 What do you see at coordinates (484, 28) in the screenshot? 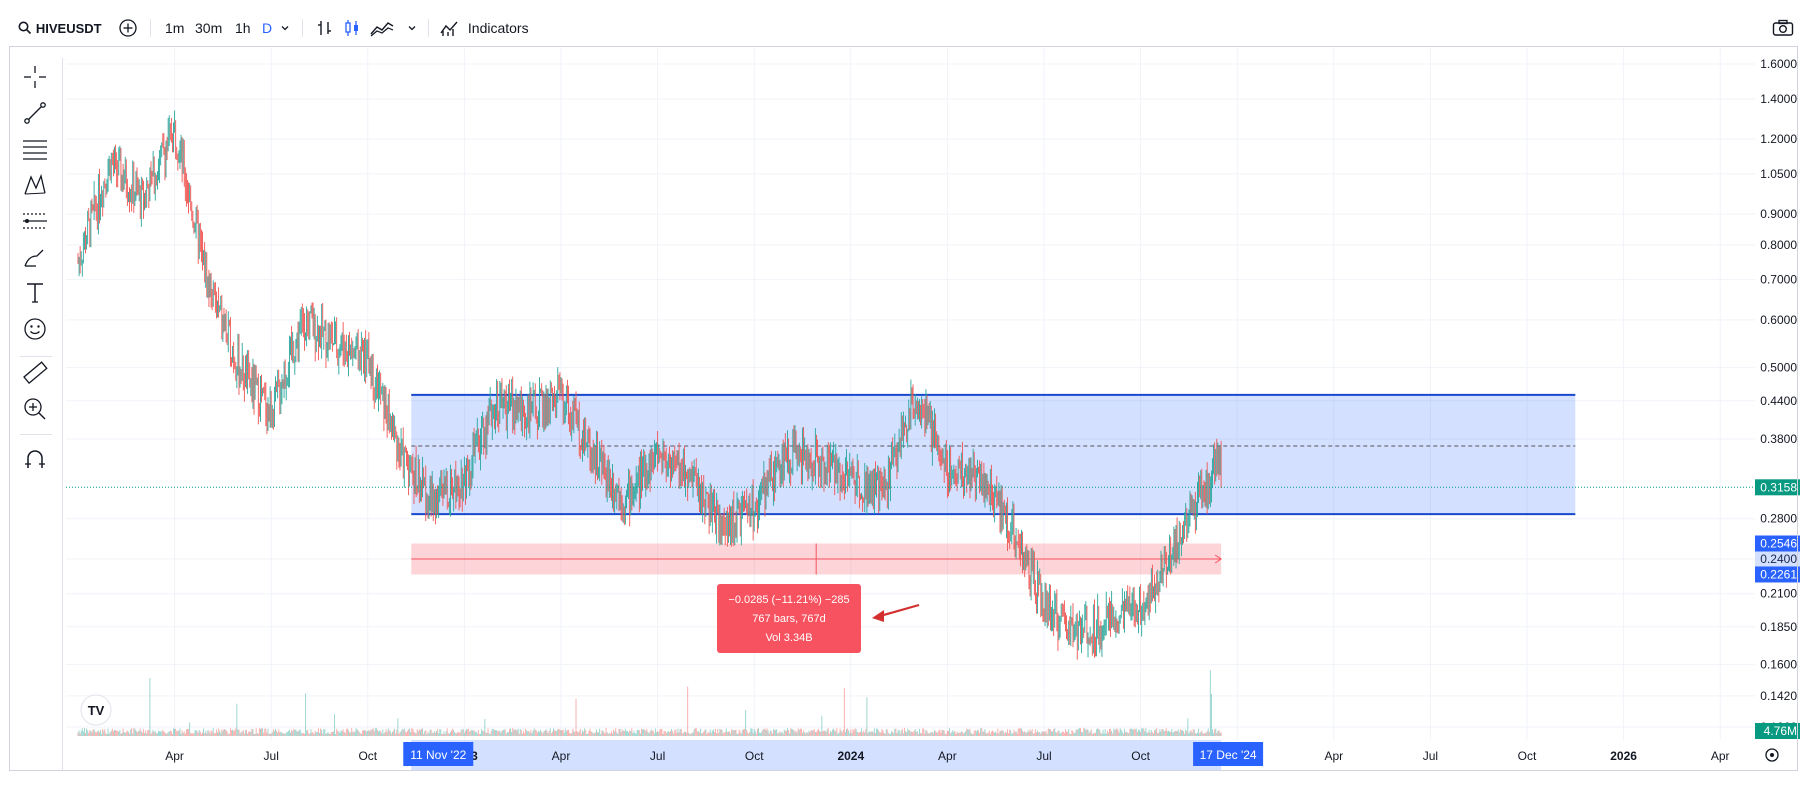
I see `indicators-button: Indicators` at bounding box center [484, 28].